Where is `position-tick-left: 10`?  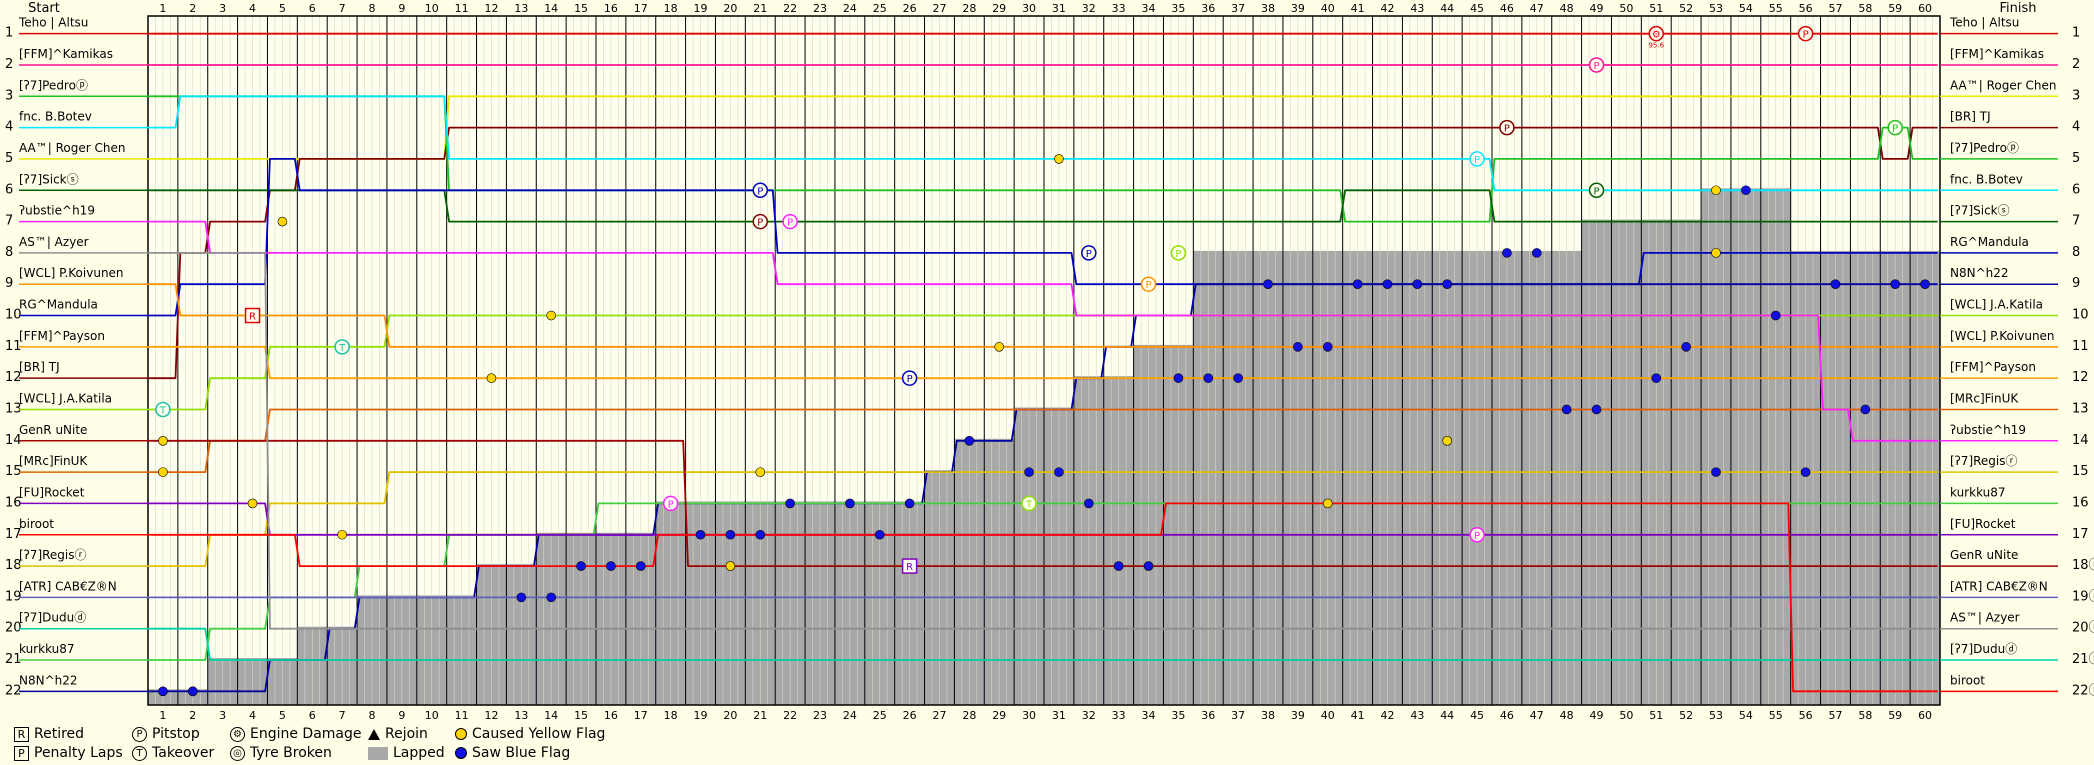 position-tick-left: 10 is located at coordinates (13, 315).